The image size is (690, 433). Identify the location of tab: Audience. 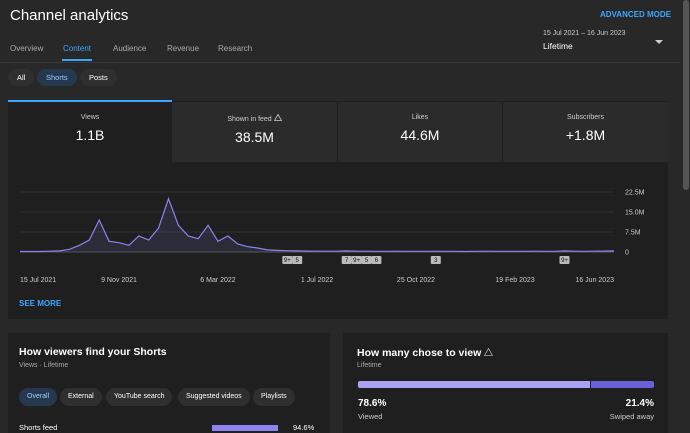
(130, 48).